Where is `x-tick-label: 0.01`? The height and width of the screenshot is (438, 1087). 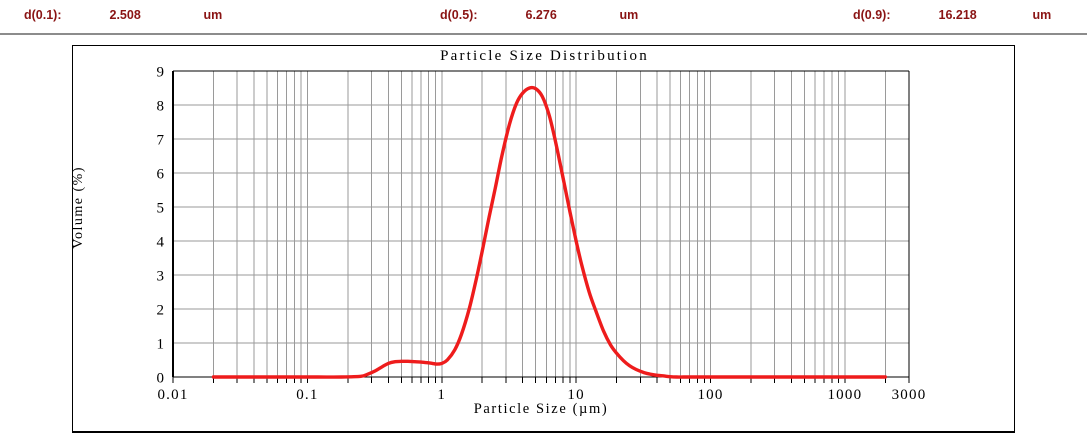
x-tick-label: 0.01 is located at coordinates (172, 395).